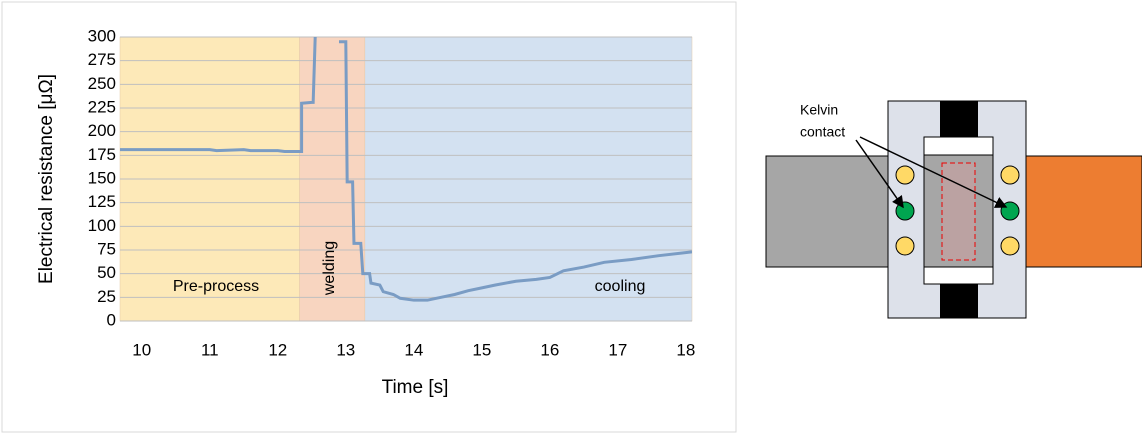 This screenshot has height=440, width=1142. What do you see at coordinates (102, 130) in the screenshot?
I see `y-tick-label: 200` at bounding box center [102, 130].